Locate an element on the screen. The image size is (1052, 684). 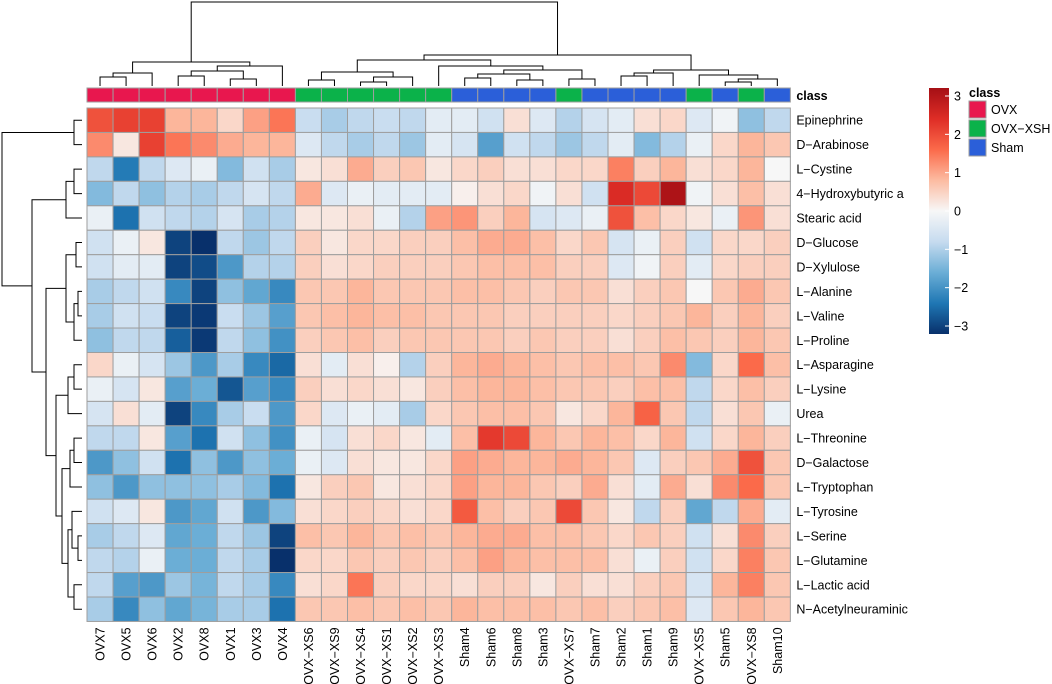
class-legend: class OVX OVX−XSH Sham is located at coordinates (1009, 121).